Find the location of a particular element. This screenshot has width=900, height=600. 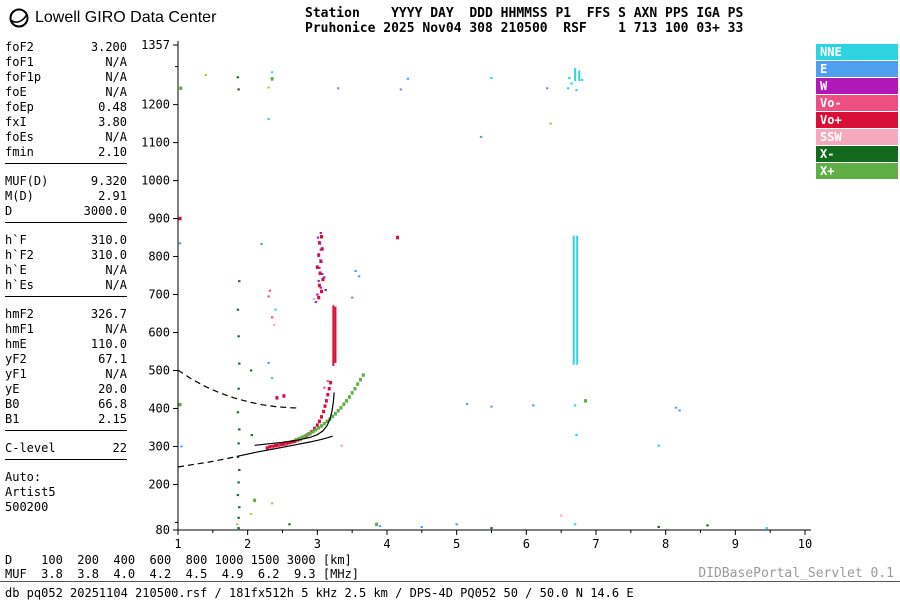

giro-logo-link: Lowell GIRO Data Center is located at coordinates (112, 18).